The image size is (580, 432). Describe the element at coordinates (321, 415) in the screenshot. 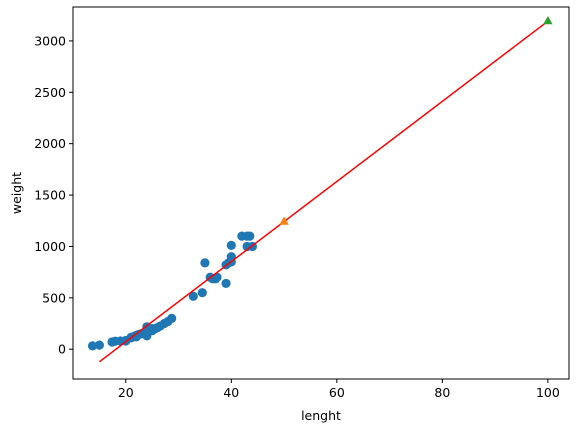

I see `x-axis-label: lenght` at that location.